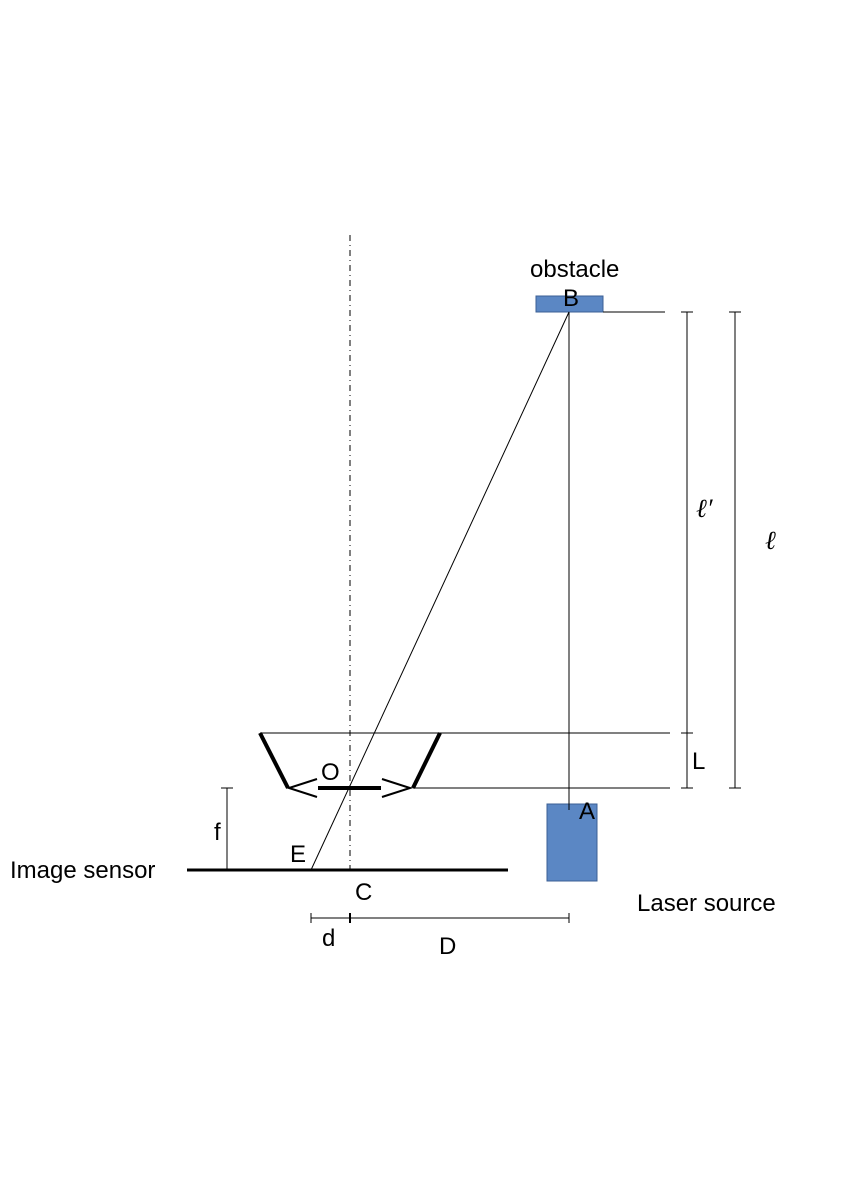 The height and width of the screenshot is (1193, 843). I want to click on d-label: d, so click(328, 938).